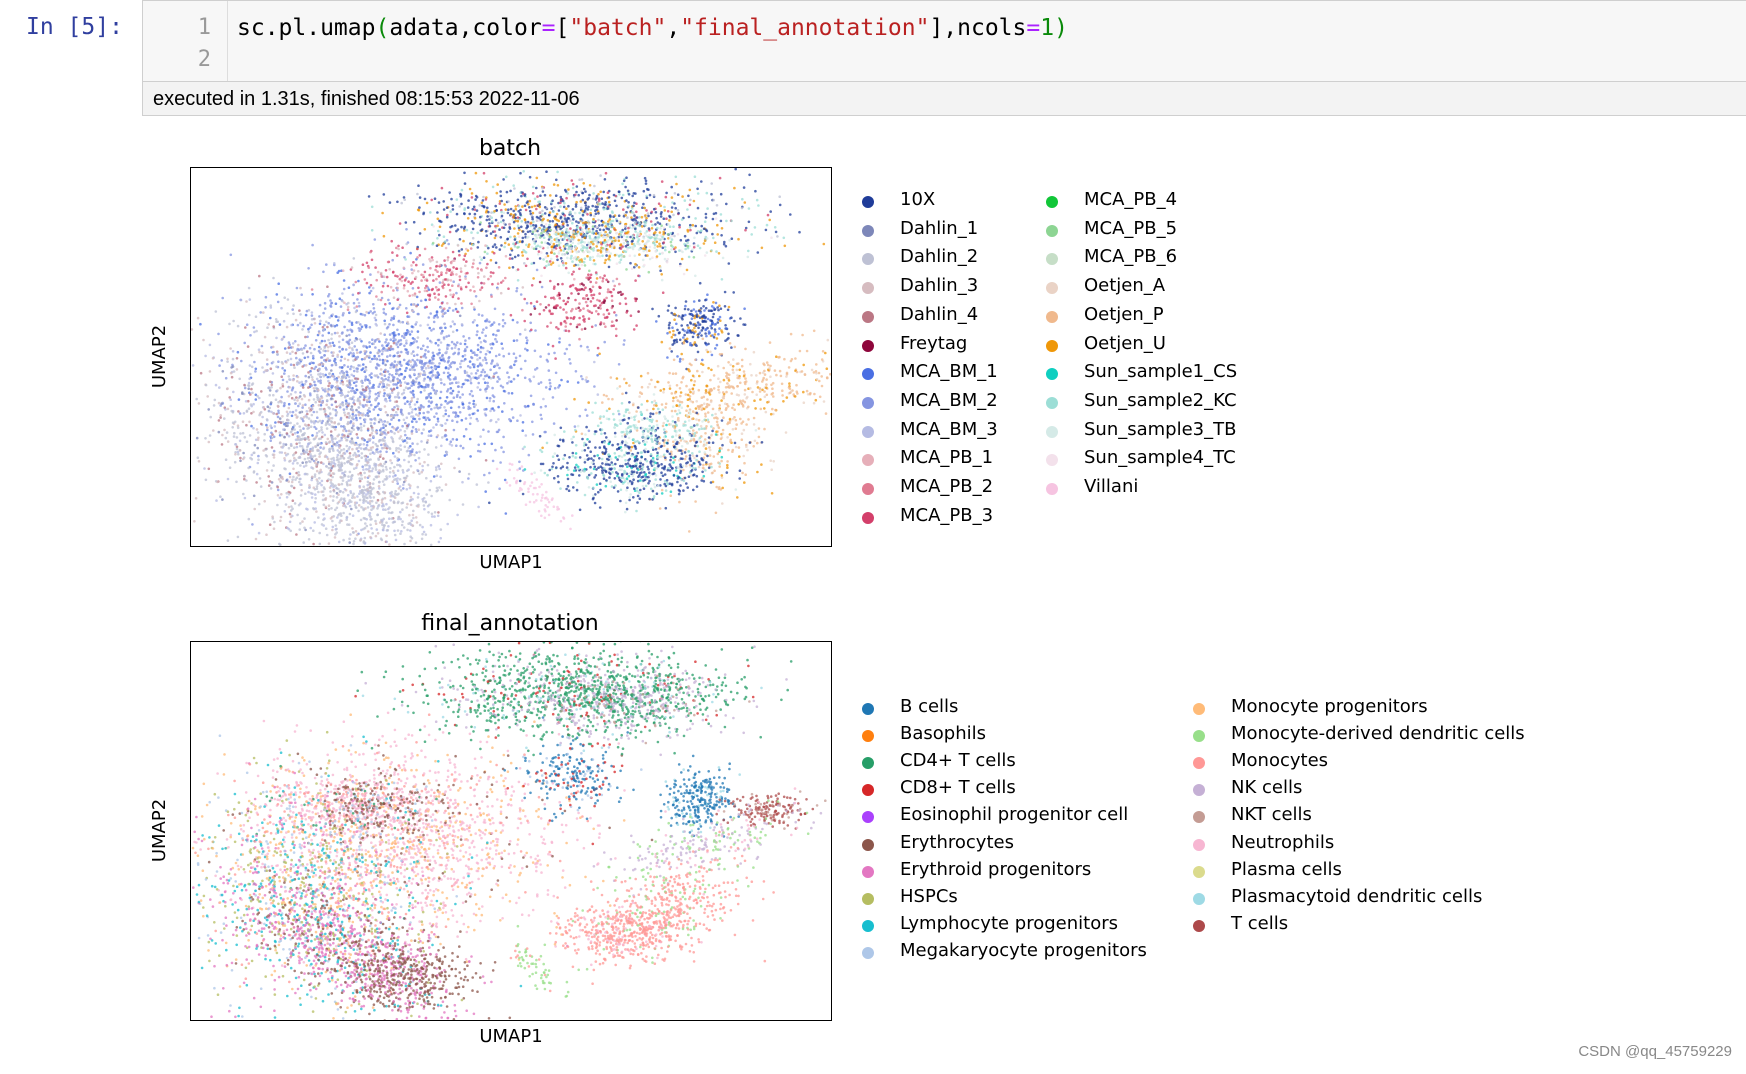 The height and width of the screenshot is (1074, 1746). Describe the element at coordinates (1260, 923) in the screenshot. I see `legend-label: T cells` at that location.